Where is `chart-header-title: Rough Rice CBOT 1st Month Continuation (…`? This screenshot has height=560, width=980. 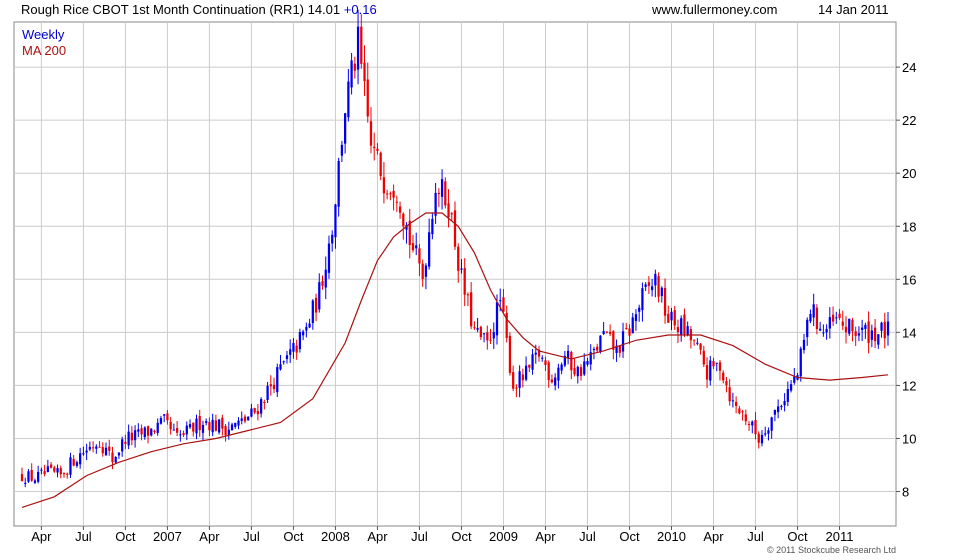 chart-header-title: Rough Rice CBOT 1st Month Continuation (… is located at coordinates (199, 9).